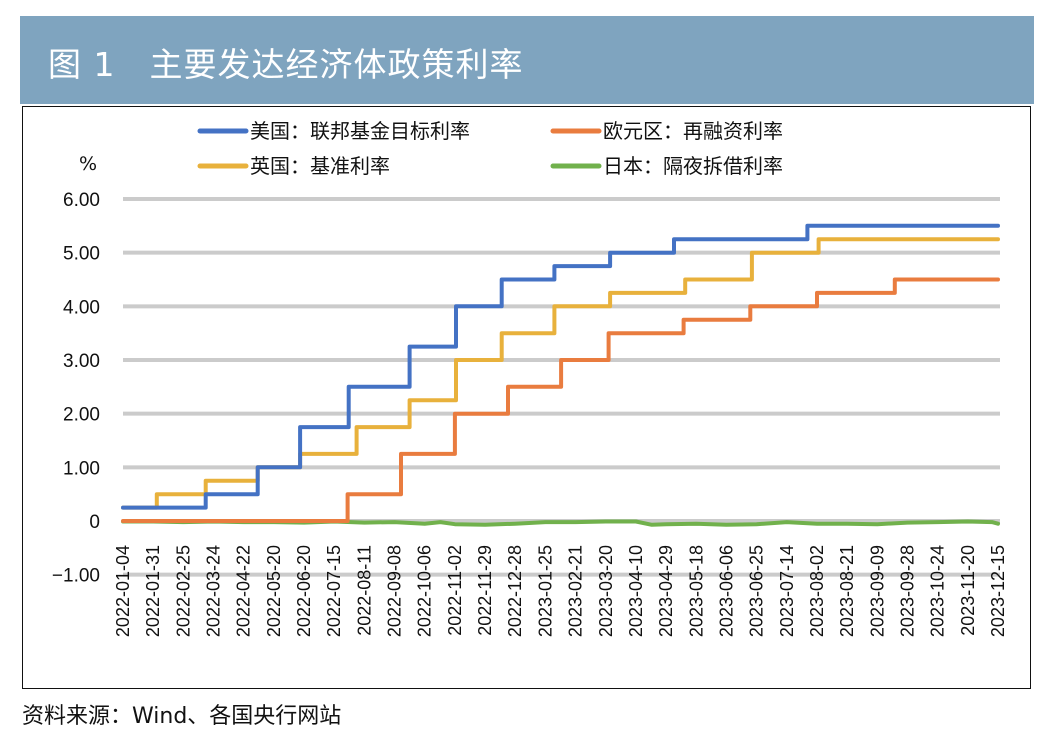  I want to click on x-tick-label: 2023-07-14, so click(787, 591).